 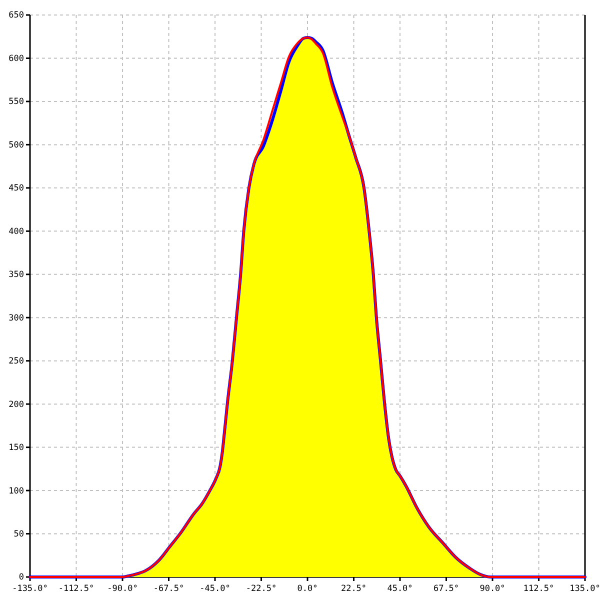 I want to click on y-tick-label: 150, so click(x=16, y=448).